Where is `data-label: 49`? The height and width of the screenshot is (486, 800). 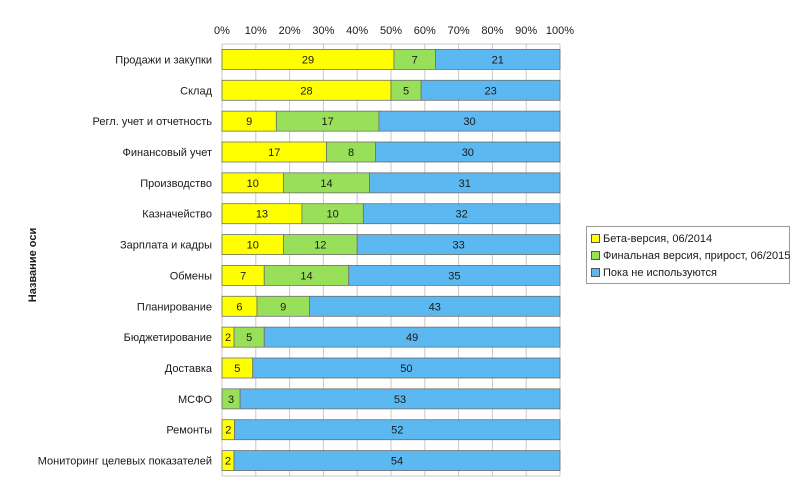
data-label: 49 is located at coordinates (412, 338).